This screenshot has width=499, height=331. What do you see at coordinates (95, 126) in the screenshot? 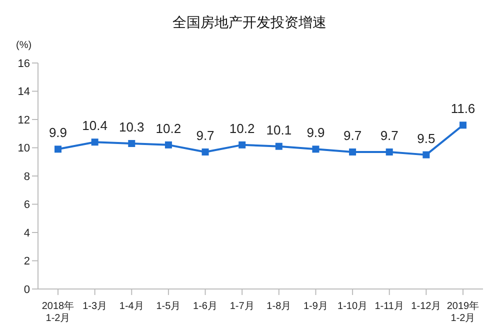
I see `data-label: 10.4` at bounding box center [95, 126].